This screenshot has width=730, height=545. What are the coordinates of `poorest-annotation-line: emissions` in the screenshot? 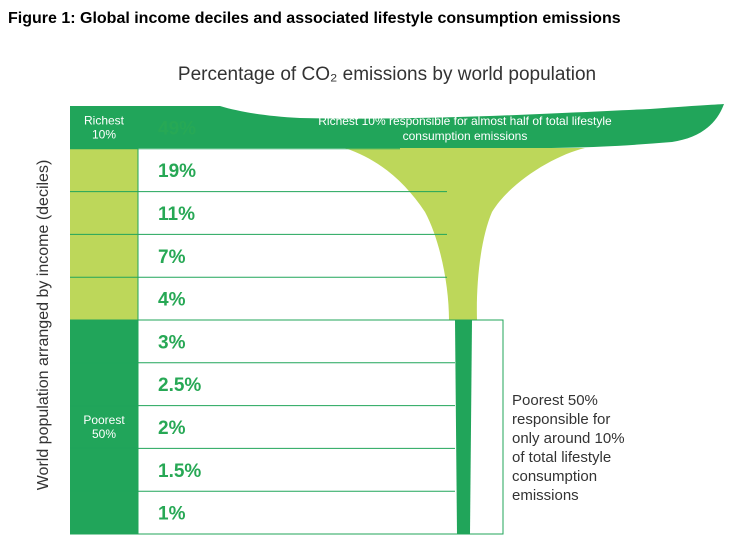 It's located at (545, 495).